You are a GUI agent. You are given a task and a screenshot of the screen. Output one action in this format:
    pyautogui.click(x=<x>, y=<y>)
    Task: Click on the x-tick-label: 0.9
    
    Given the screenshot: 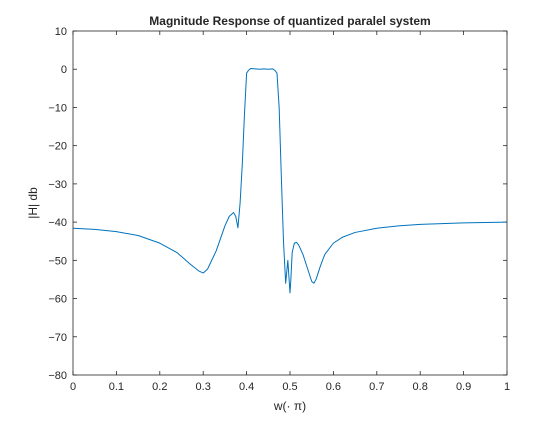 What is the action you would take?
    pyautogui.click(x=463, y=387)
    